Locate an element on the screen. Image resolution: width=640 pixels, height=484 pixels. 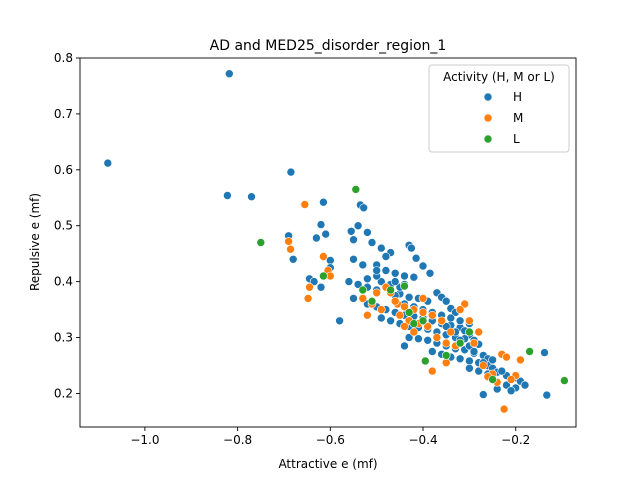
x-tick-label: −0.4 is located at coordinates (422, 440).